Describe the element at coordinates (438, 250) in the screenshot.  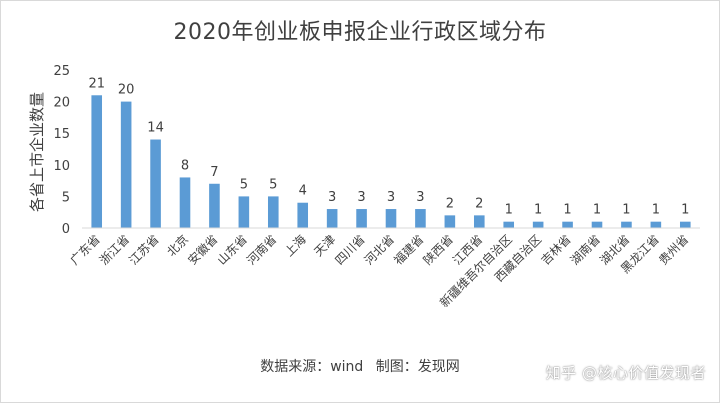
I see `x-tick-label: 陕西省` at that location.